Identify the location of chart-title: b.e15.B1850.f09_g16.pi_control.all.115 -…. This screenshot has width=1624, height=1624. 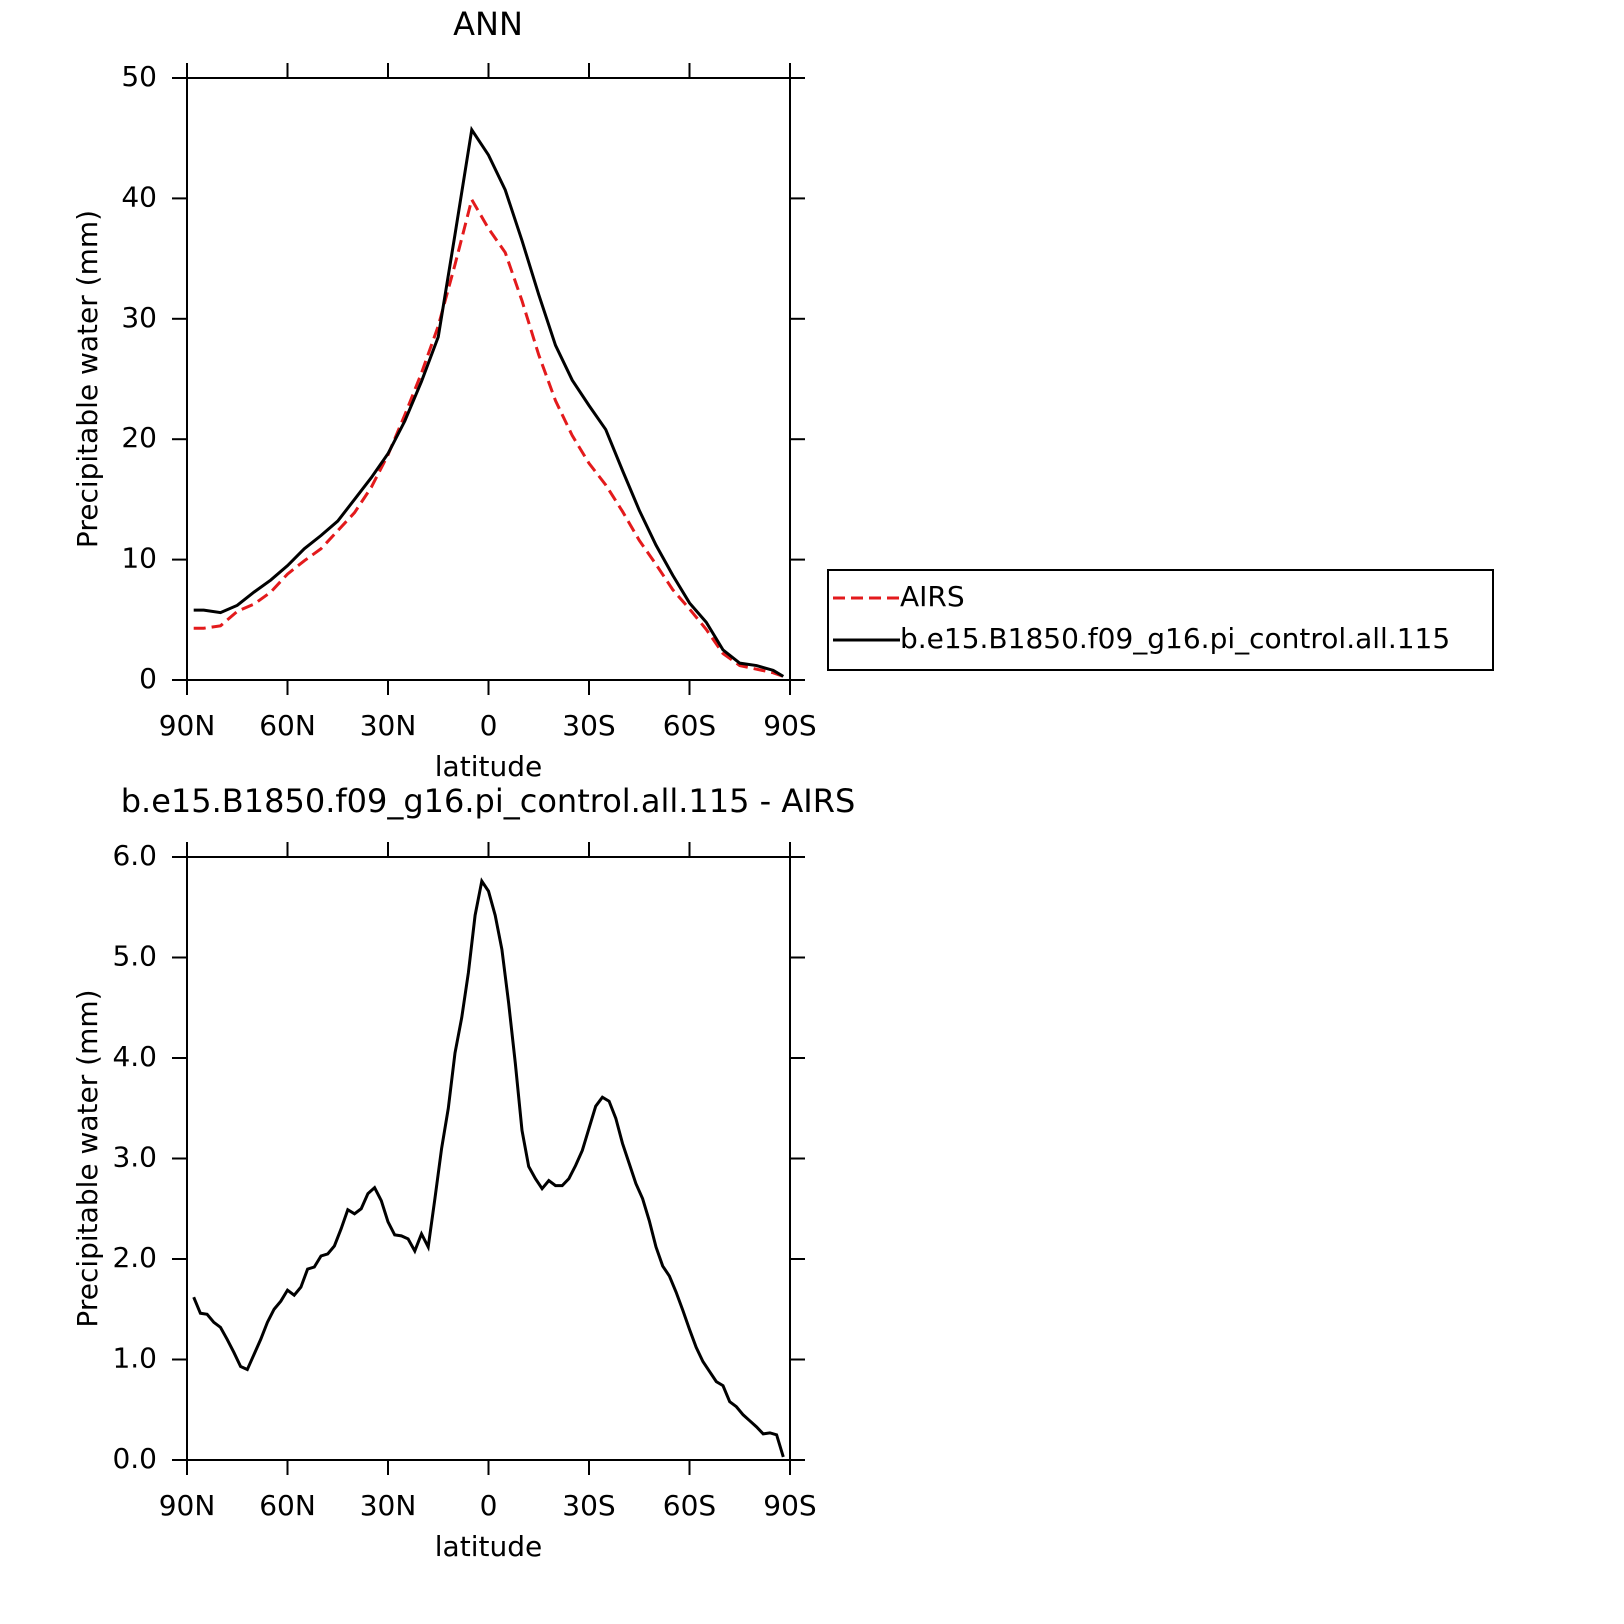
(488, 801).